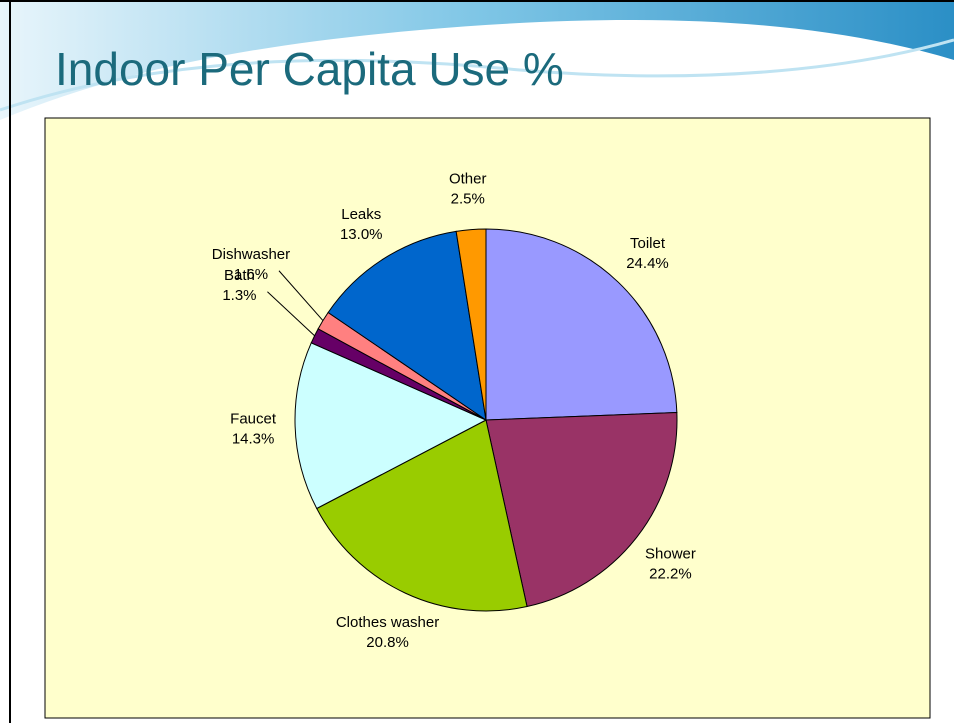 This screenshot has width=954, height=723. What do you see at coordinates (647, 263) in the screenshot?
I see `slice-value-label: 24.4%` at bounding box center [647, 263].